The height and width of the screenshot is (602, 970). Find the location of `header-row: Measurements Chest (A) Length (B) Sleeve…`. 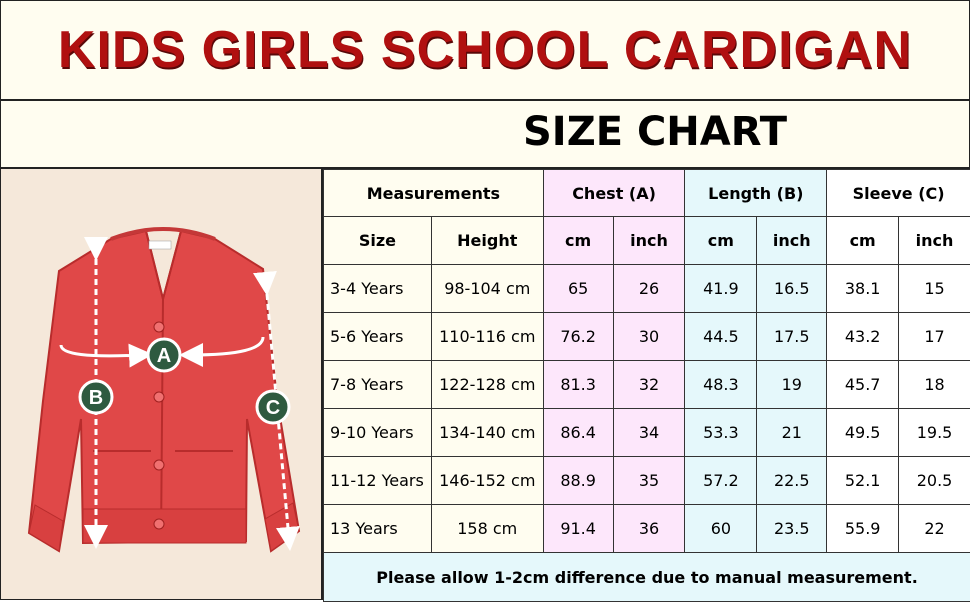

header-row: Measurements Chest (A) Length (B) Sleeve… is located at coordinates (647, 193).